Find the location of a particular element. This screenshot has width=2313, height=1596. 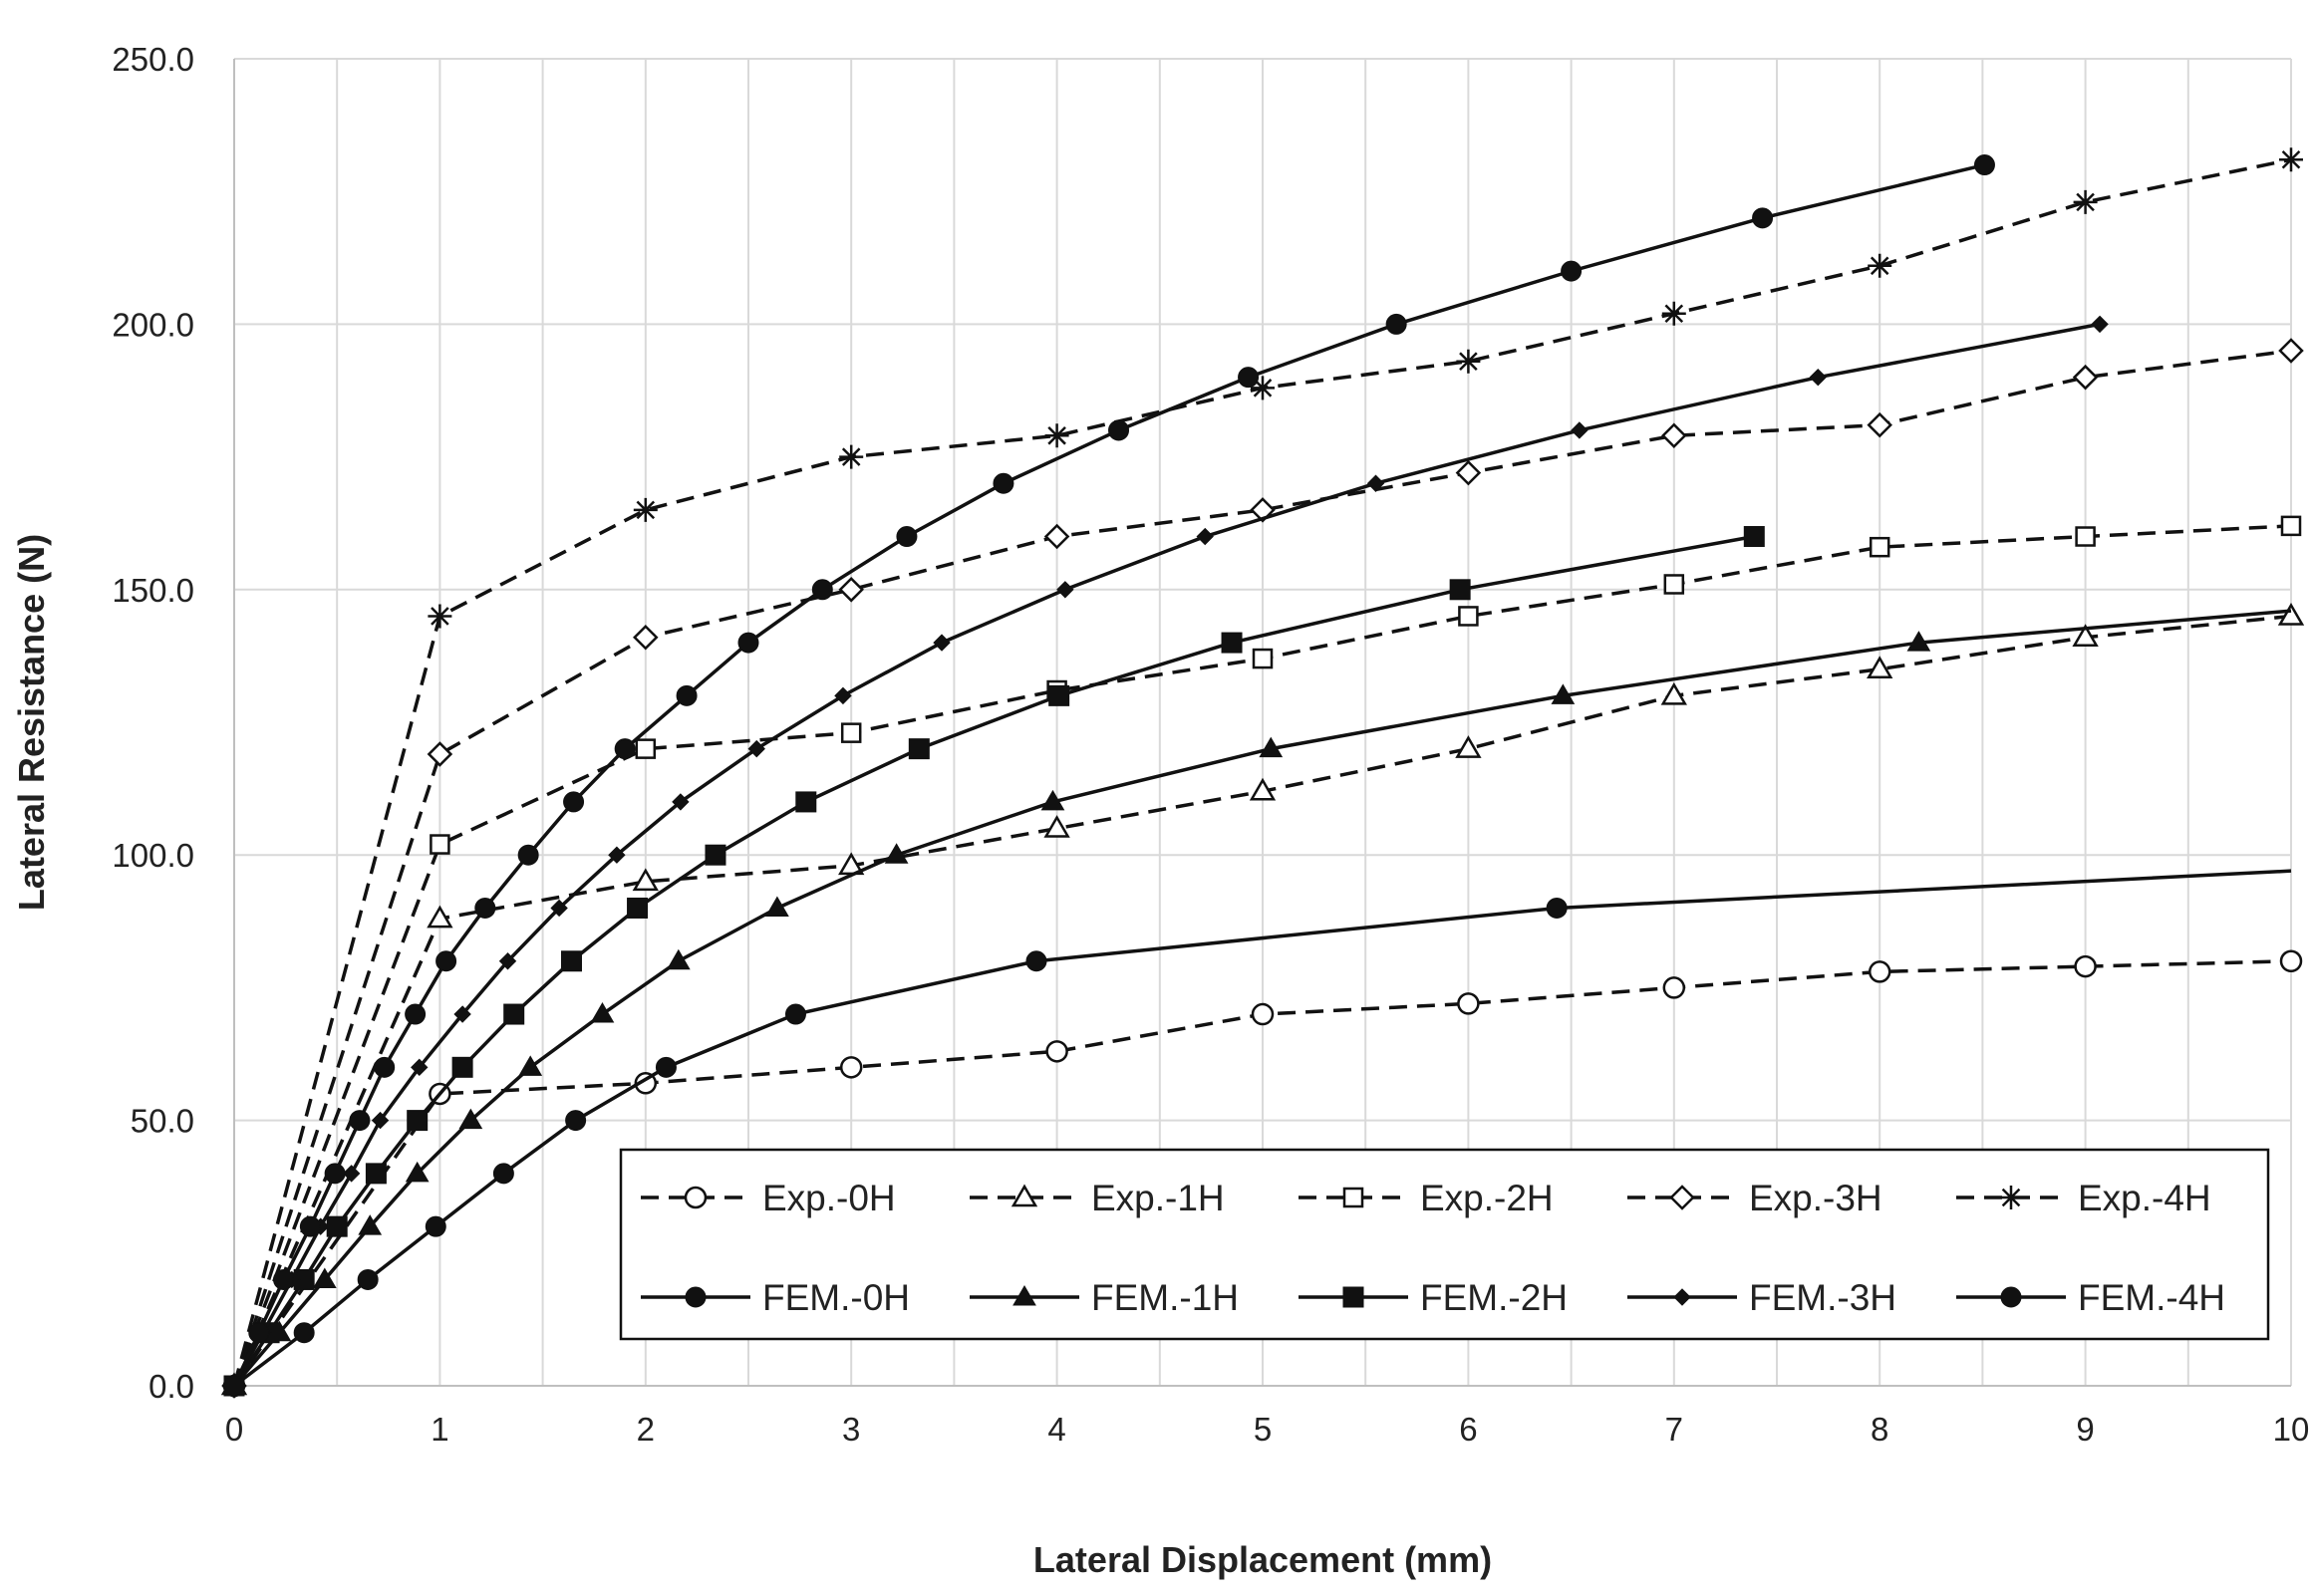

y-tick-label: 200.0 is located at coordinates (153, 324).